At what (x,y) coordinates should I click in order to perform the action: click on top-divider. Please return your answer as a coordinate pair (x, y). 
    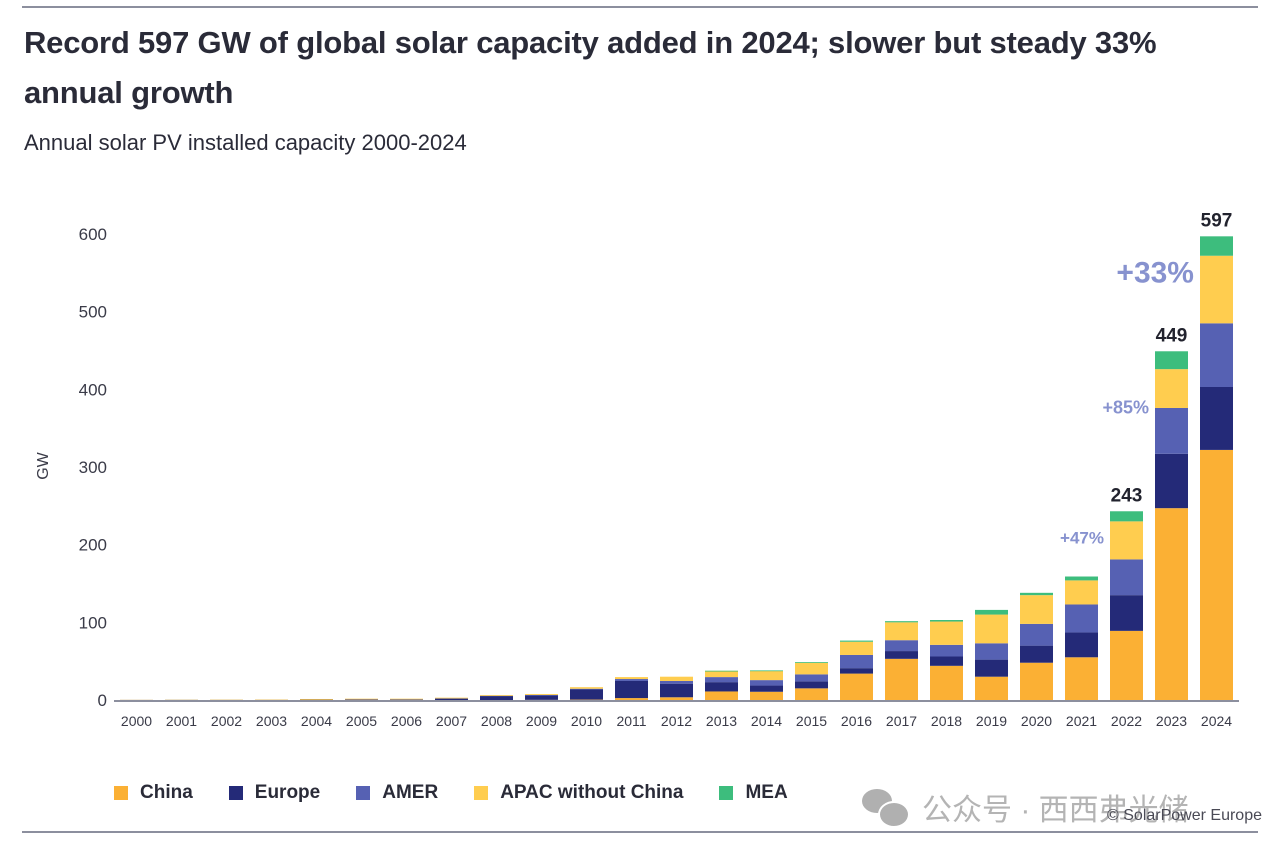
    Looking at the image, I should click on (640, 7).